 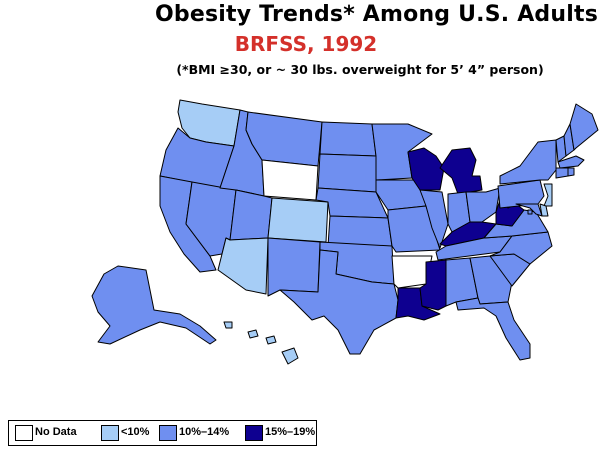 What do you see at coordinates (253, 334) in the screenshot?
I see `state-hi-oahu` at bounding box center [253, 334].